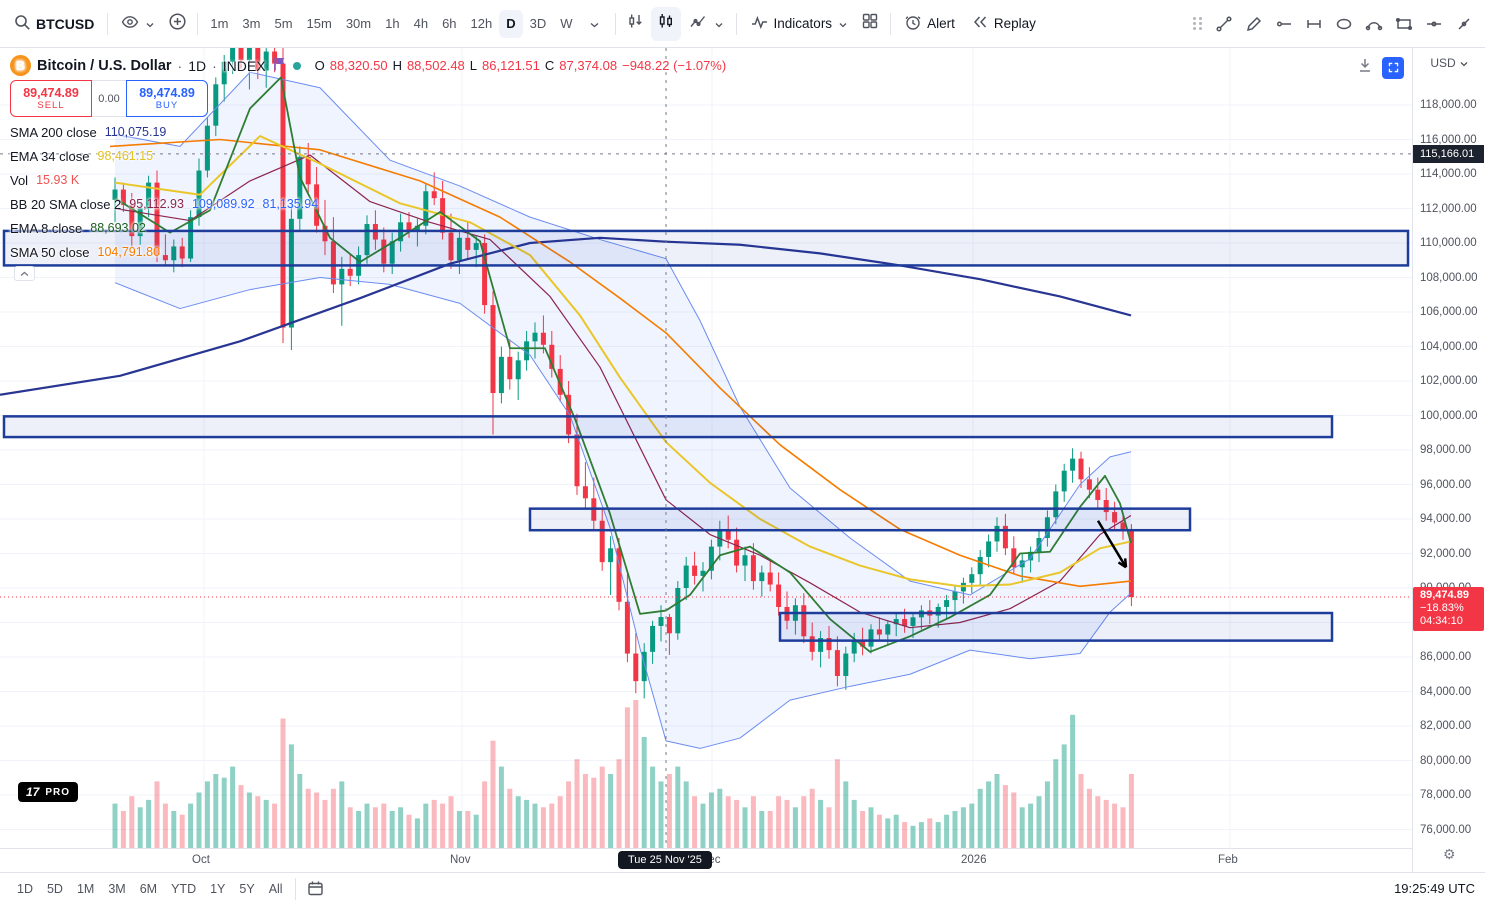 This screenshot has width=1485, height=904. I want to click on range-all: All, so click(275, 888).